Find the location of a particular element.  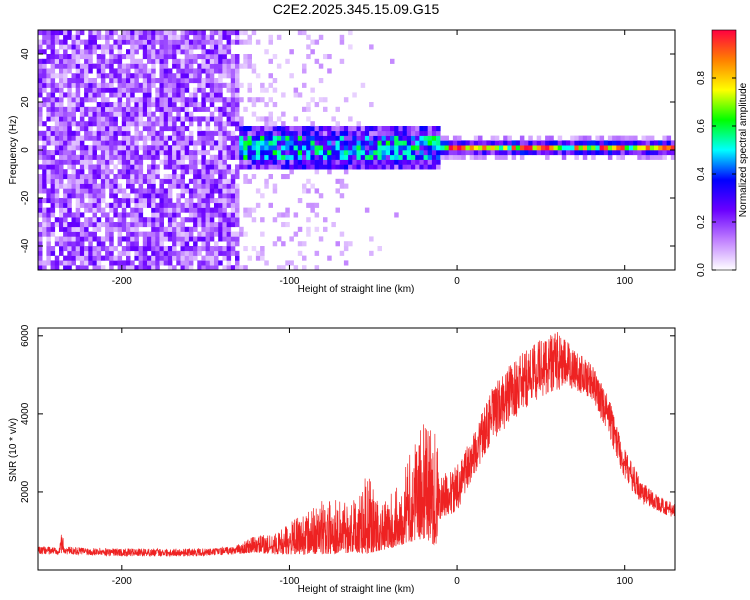

x-tick-label: -200 is located at coordinates (122, 281).